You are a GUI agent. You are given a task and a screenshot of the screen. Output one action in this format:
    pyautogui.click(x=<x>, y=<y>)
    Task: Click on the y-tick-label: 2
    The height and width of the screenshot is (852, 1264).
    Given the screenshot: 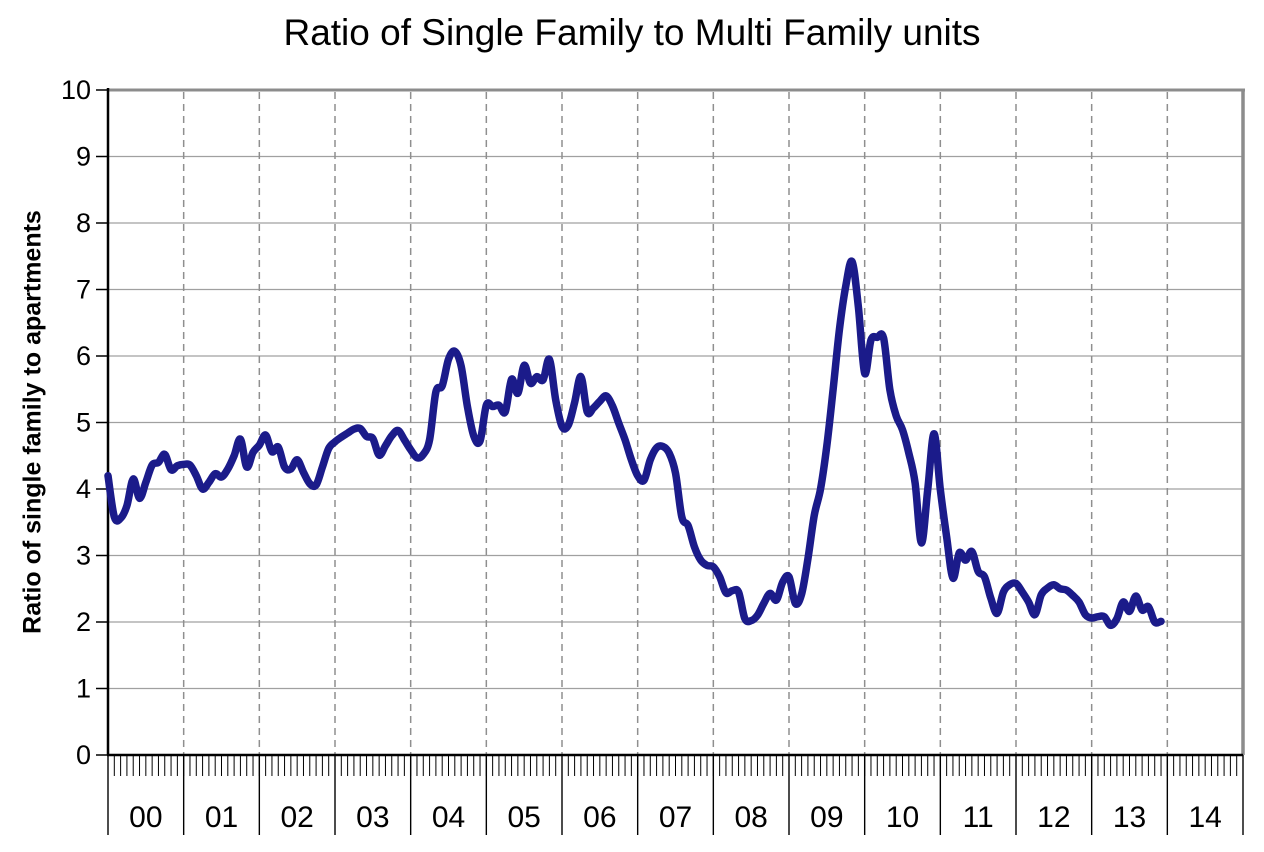 What is the action you would take?
    pyautogui.click(x=83, y=622)
    